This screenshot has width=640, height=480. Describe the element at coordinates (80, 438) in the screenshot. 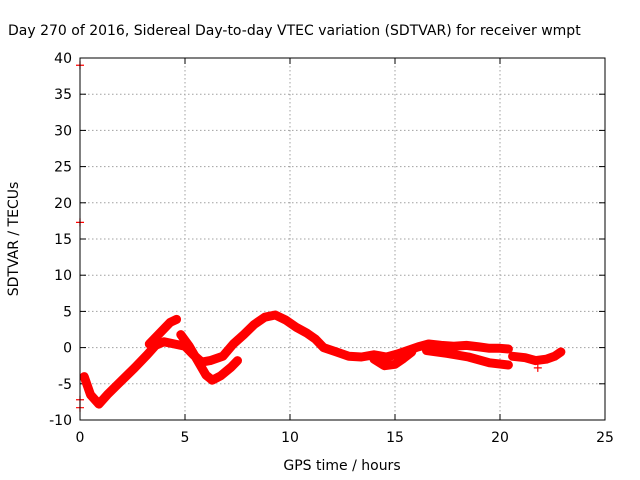

I see `x-tick-label: 0` at that location.